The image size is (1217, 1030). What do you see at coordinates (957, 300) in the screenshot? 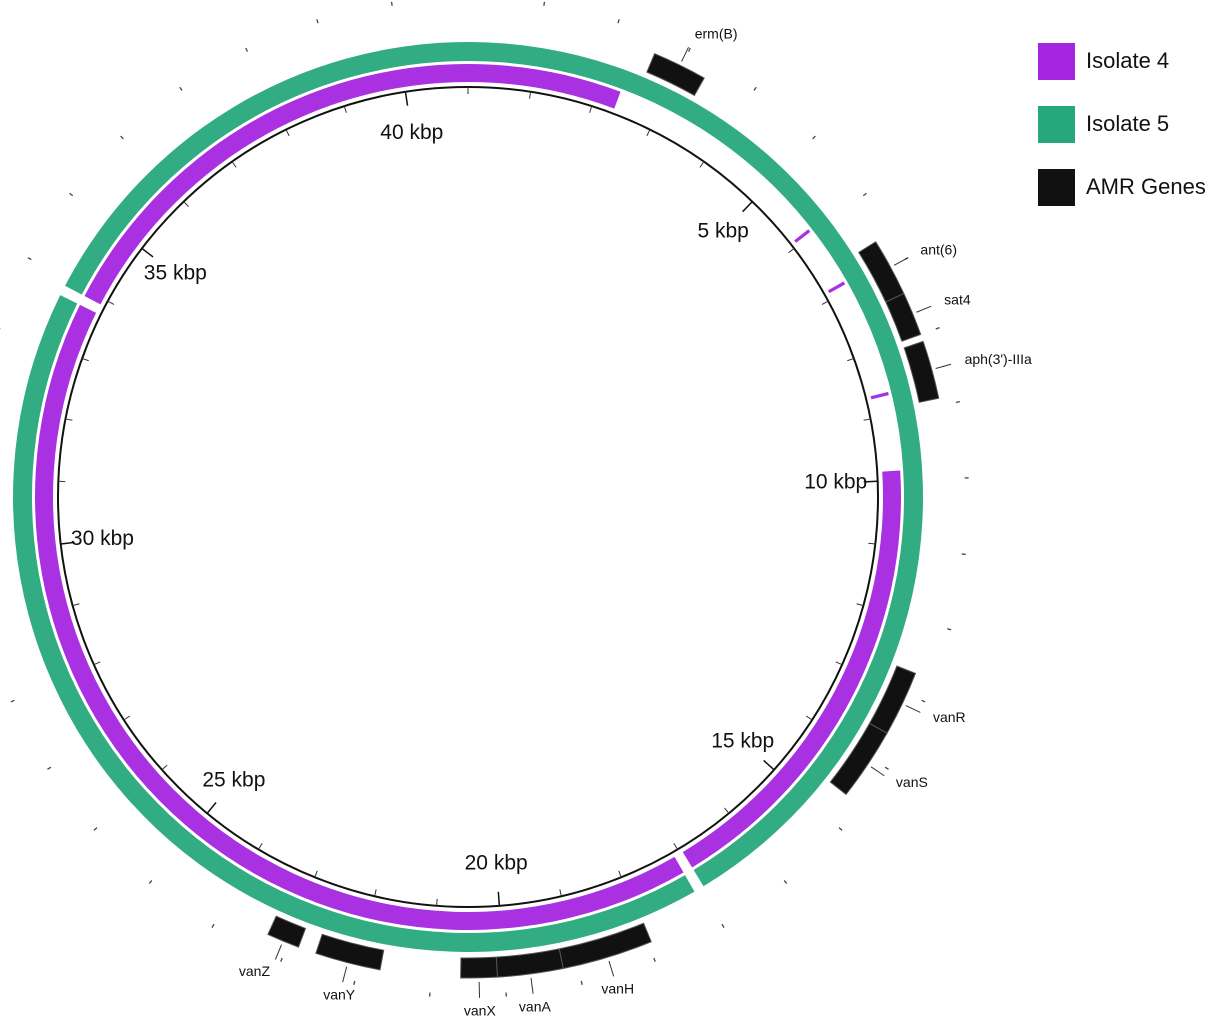
I see `gene-label: sat4` at bounding box center [957, 300].